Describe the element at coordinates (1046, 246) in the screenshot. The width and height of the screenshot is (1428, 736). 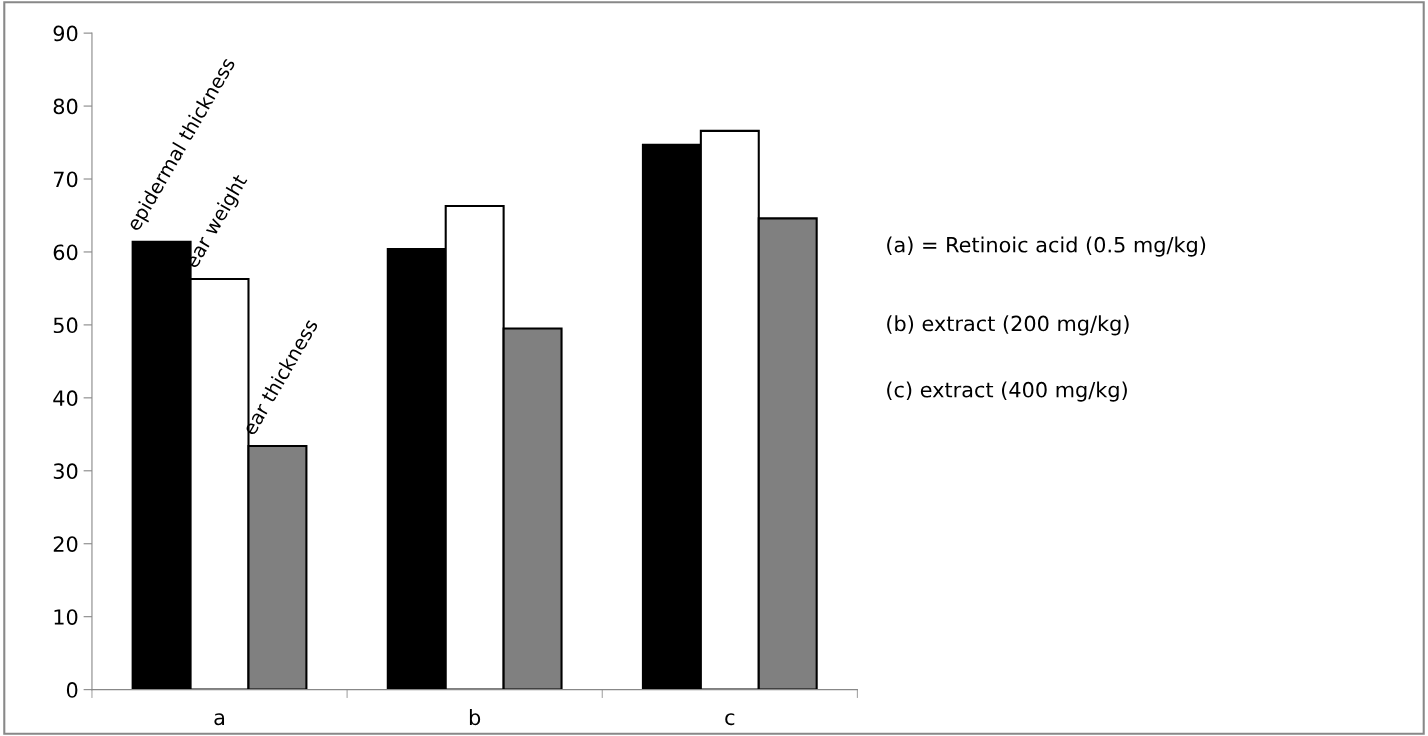
I see `text: (a) = Retinoic acid (0.5 mg/kg)` at that location.